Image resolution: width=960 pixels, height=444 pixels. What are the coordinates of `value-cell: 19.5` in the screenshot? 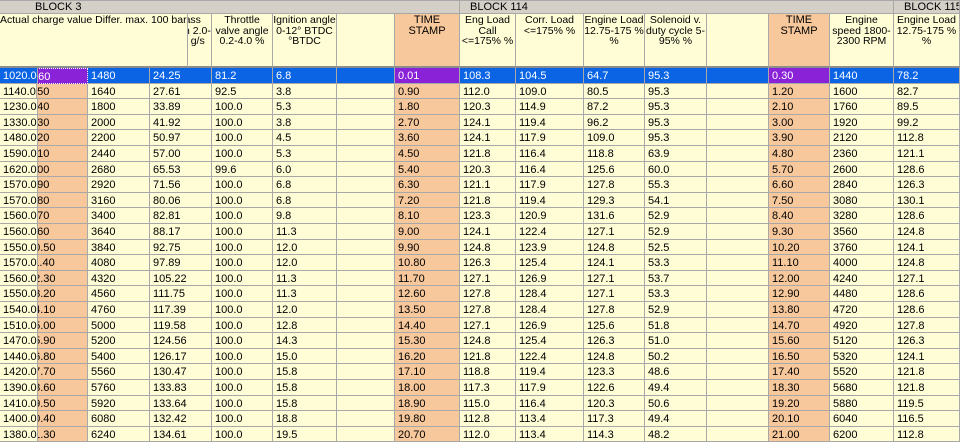 It's located at (305, 434).